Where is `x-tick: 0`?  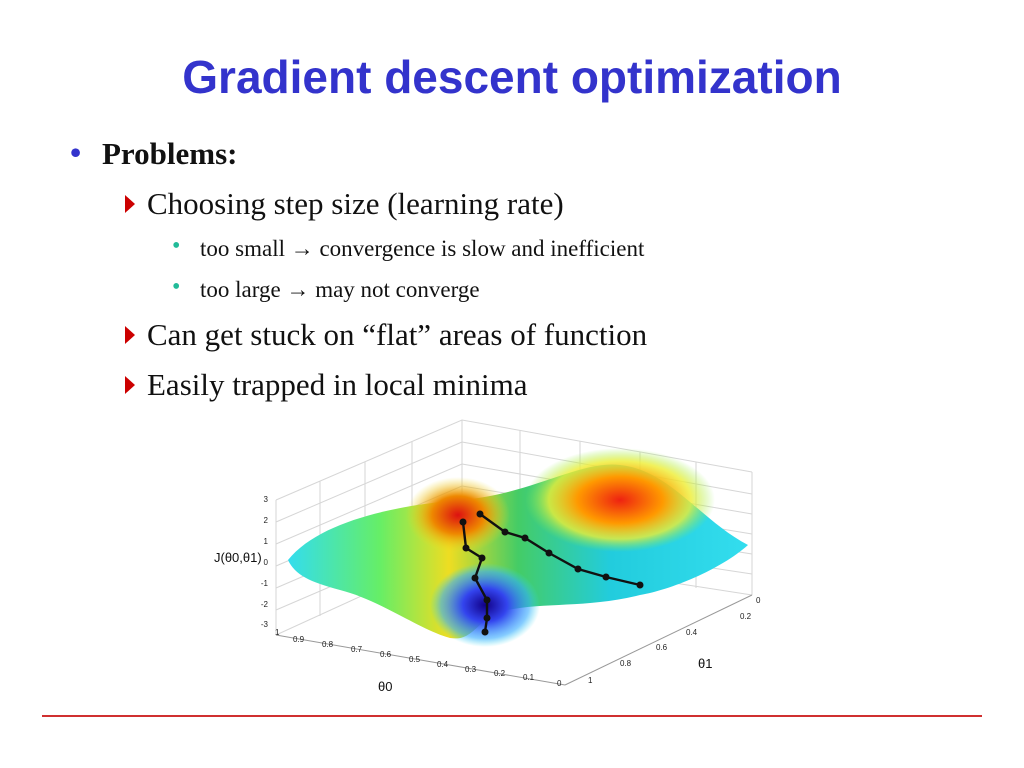 x-tick: 0 is located at coordinates (559, 683).